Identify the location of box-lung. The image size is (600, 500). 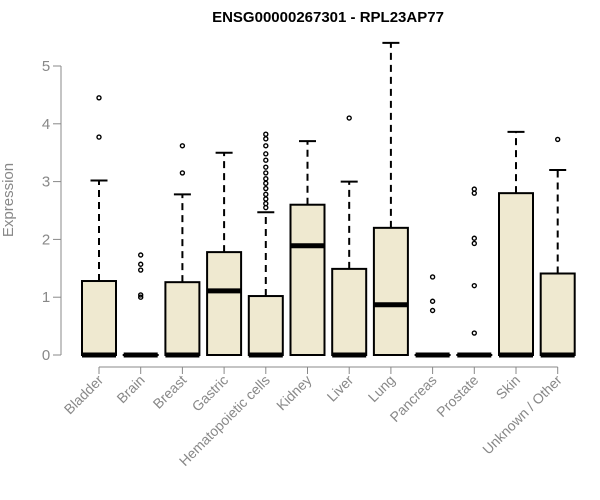
(390, 198).